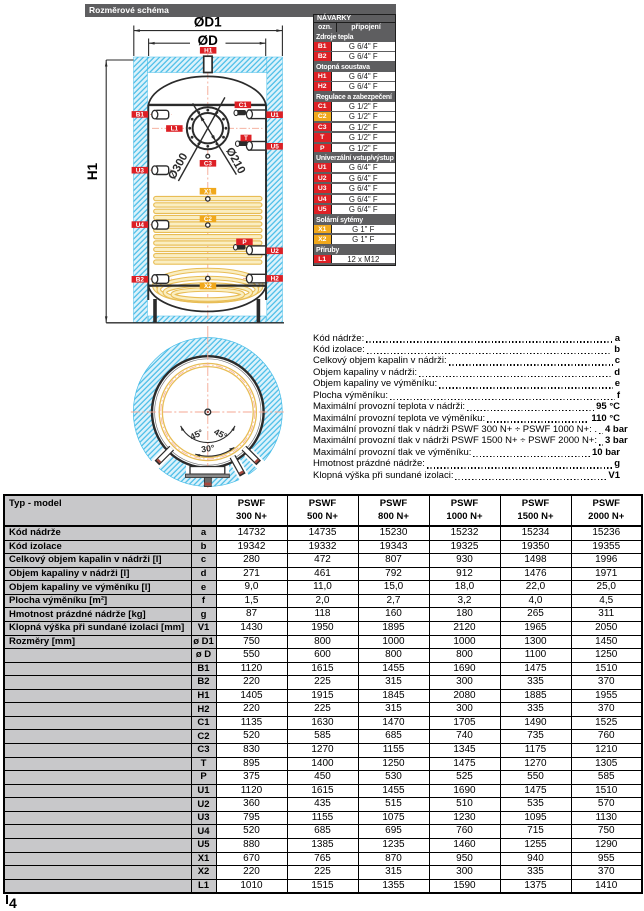  What do you see at coordinates (275, 251) in the screenshot?
I see `svg-text: U2` at bounding box center [275, 251].